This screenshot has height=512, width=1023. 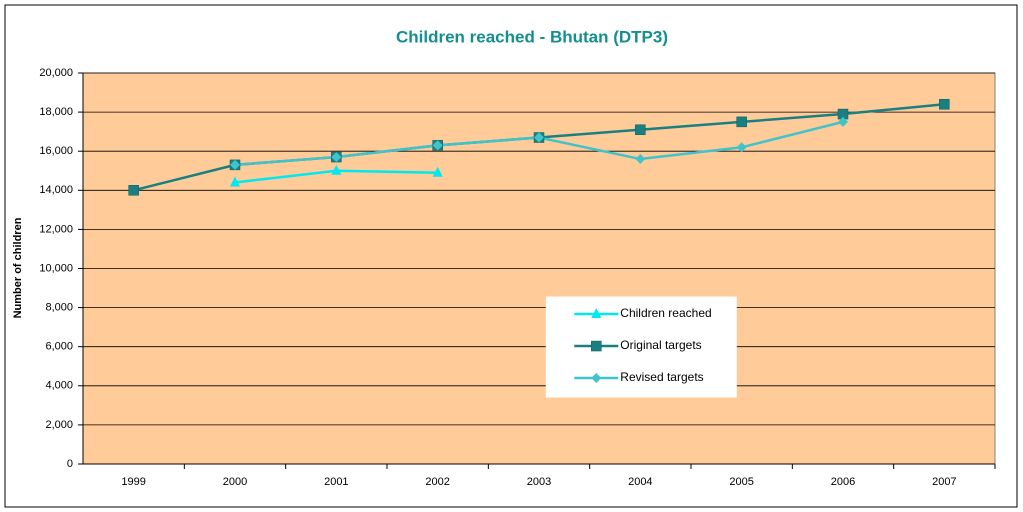 What do you see at coordinates (944, 482) in the screenshot?
I see `x-tick-label: 2007` at bounding box center [944, 482].